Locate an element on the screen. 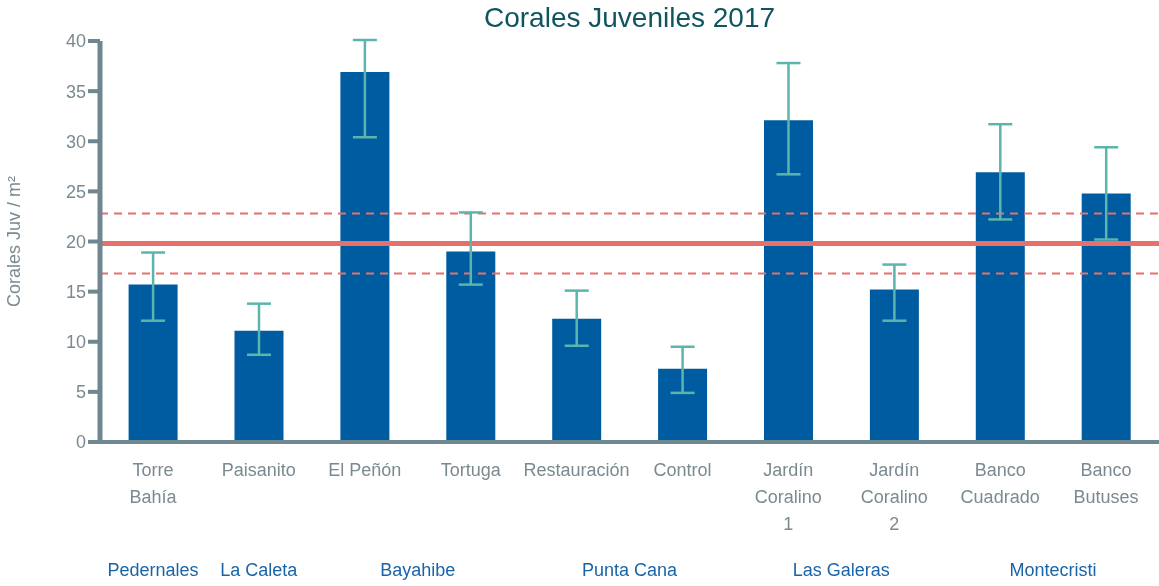 This screenshot has height=586, width=1159. y-tick-label: 5 is located at coordinates (80, 392).